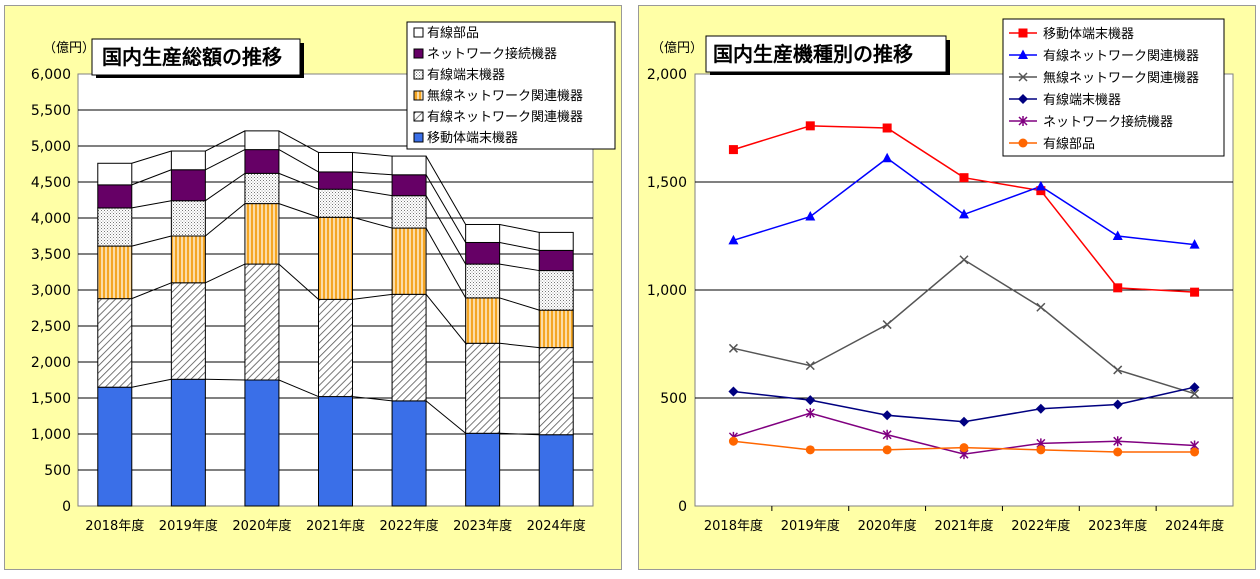 The image size is (1260, 579). I want to click on y-tick-label: 2,000, so click(51, 363).